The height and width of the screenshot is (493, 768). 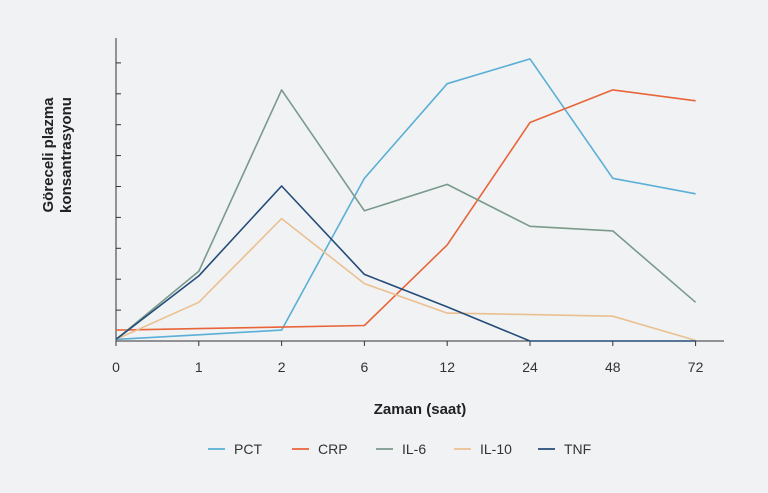 What do you see at coordinates (66, 155) in the screenshot?
I see `y-axis-title-line-2: konsantrasyonu` at bounding box center [66, 155].